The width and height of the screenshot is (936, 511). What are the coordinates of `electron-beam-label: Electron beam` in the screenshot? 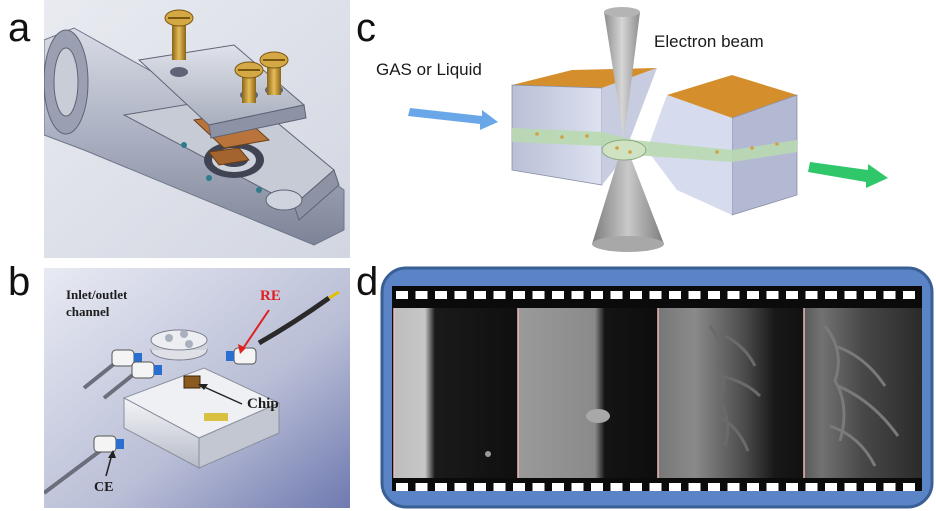 It's located at (709, 41).